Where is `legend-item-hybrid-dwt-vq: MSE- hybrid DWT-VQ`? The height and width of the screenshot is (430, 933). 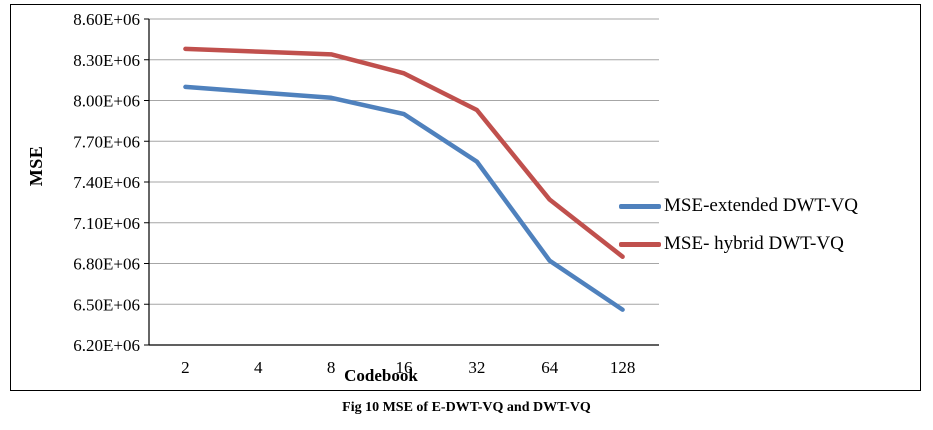
legend-item-hybrid-dwt-vq: MSE- hybrid DWT-VQ is located at coordinates (766, 244).